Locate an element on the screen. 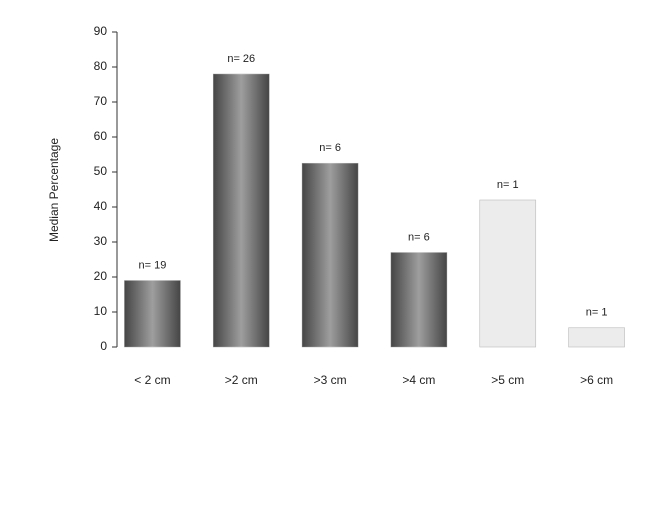  y-tick-label: 50 is located at coordinates (101, 171).